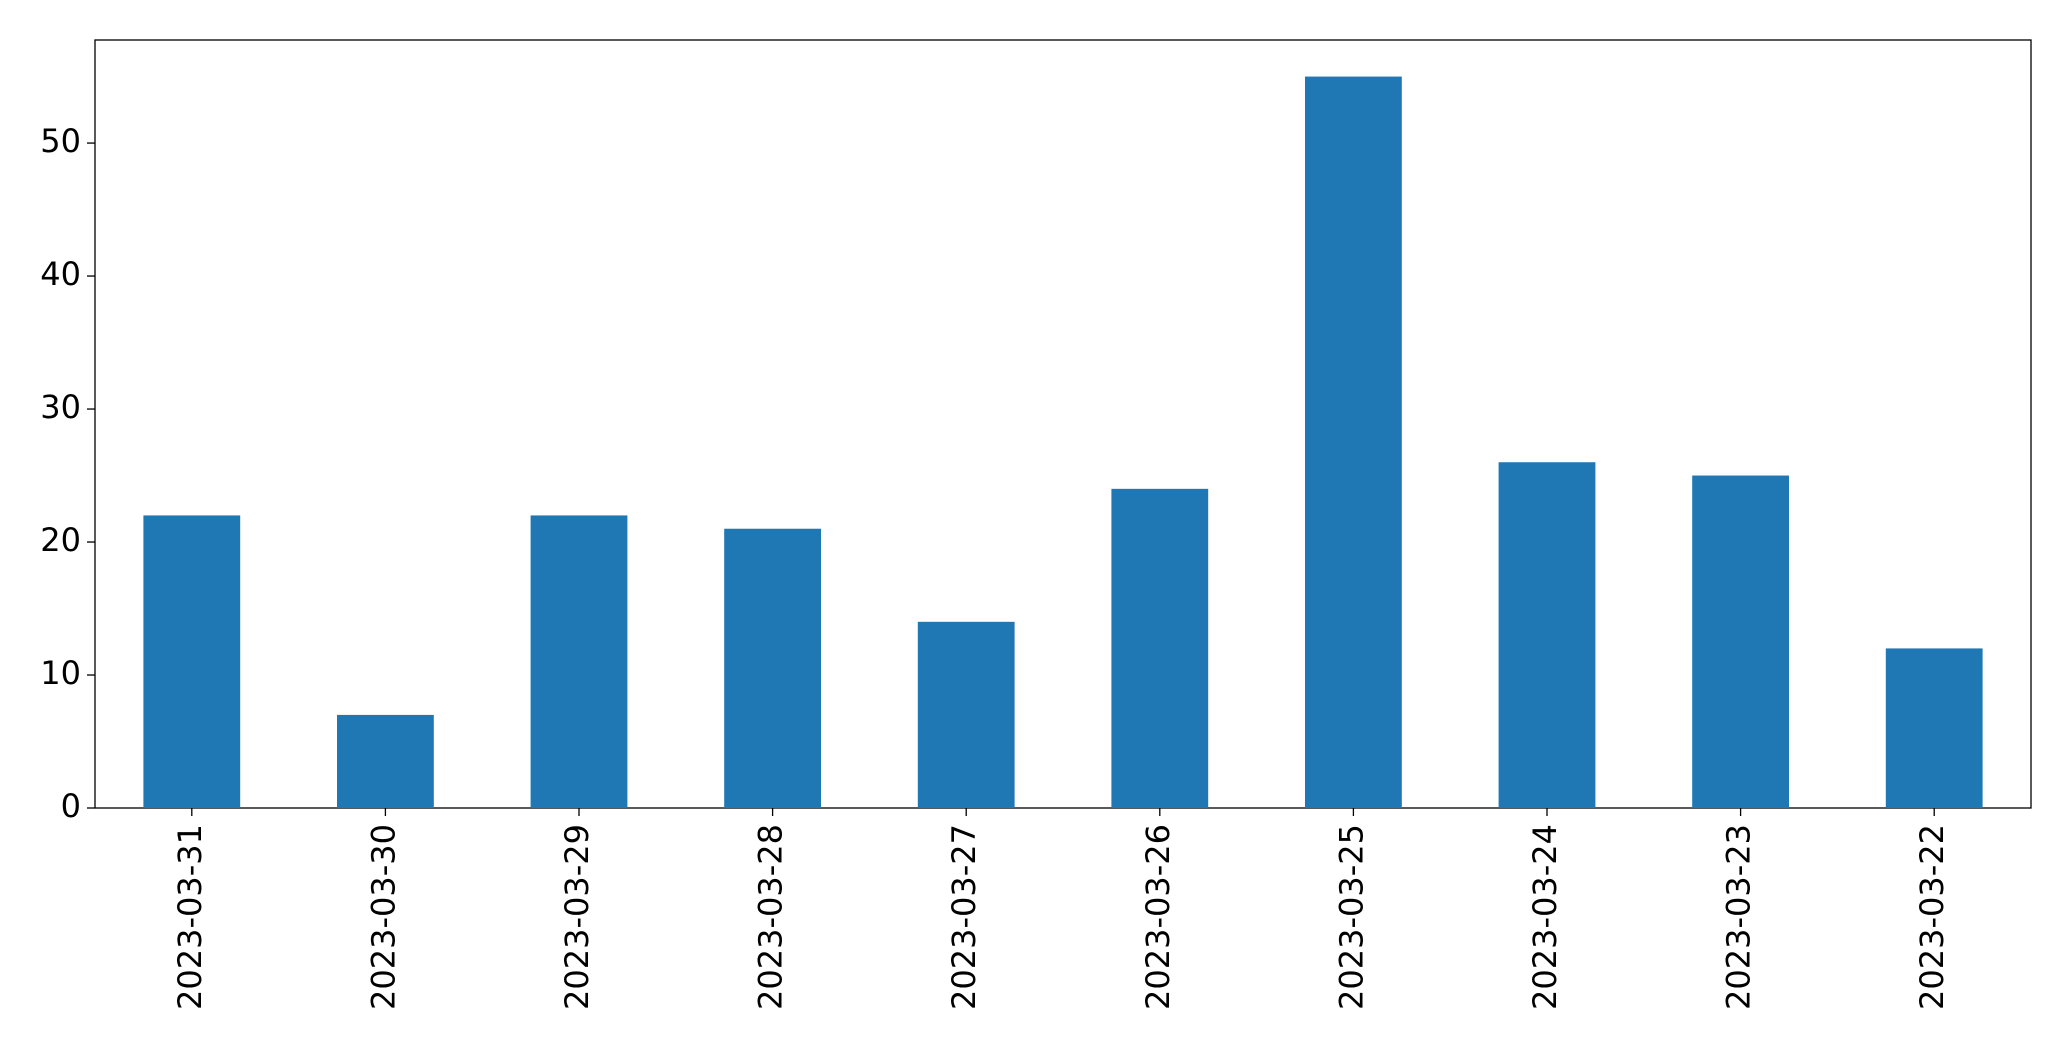  Describe the element at coordinates (1351, 917) in the screenshot. I see `x-tick-label: 2023-03-25` at that location.